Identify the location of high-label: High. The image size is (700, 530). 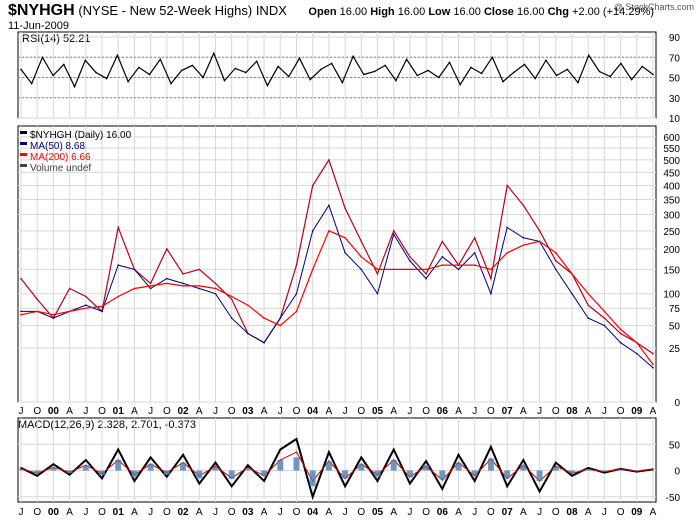
(382, 12).